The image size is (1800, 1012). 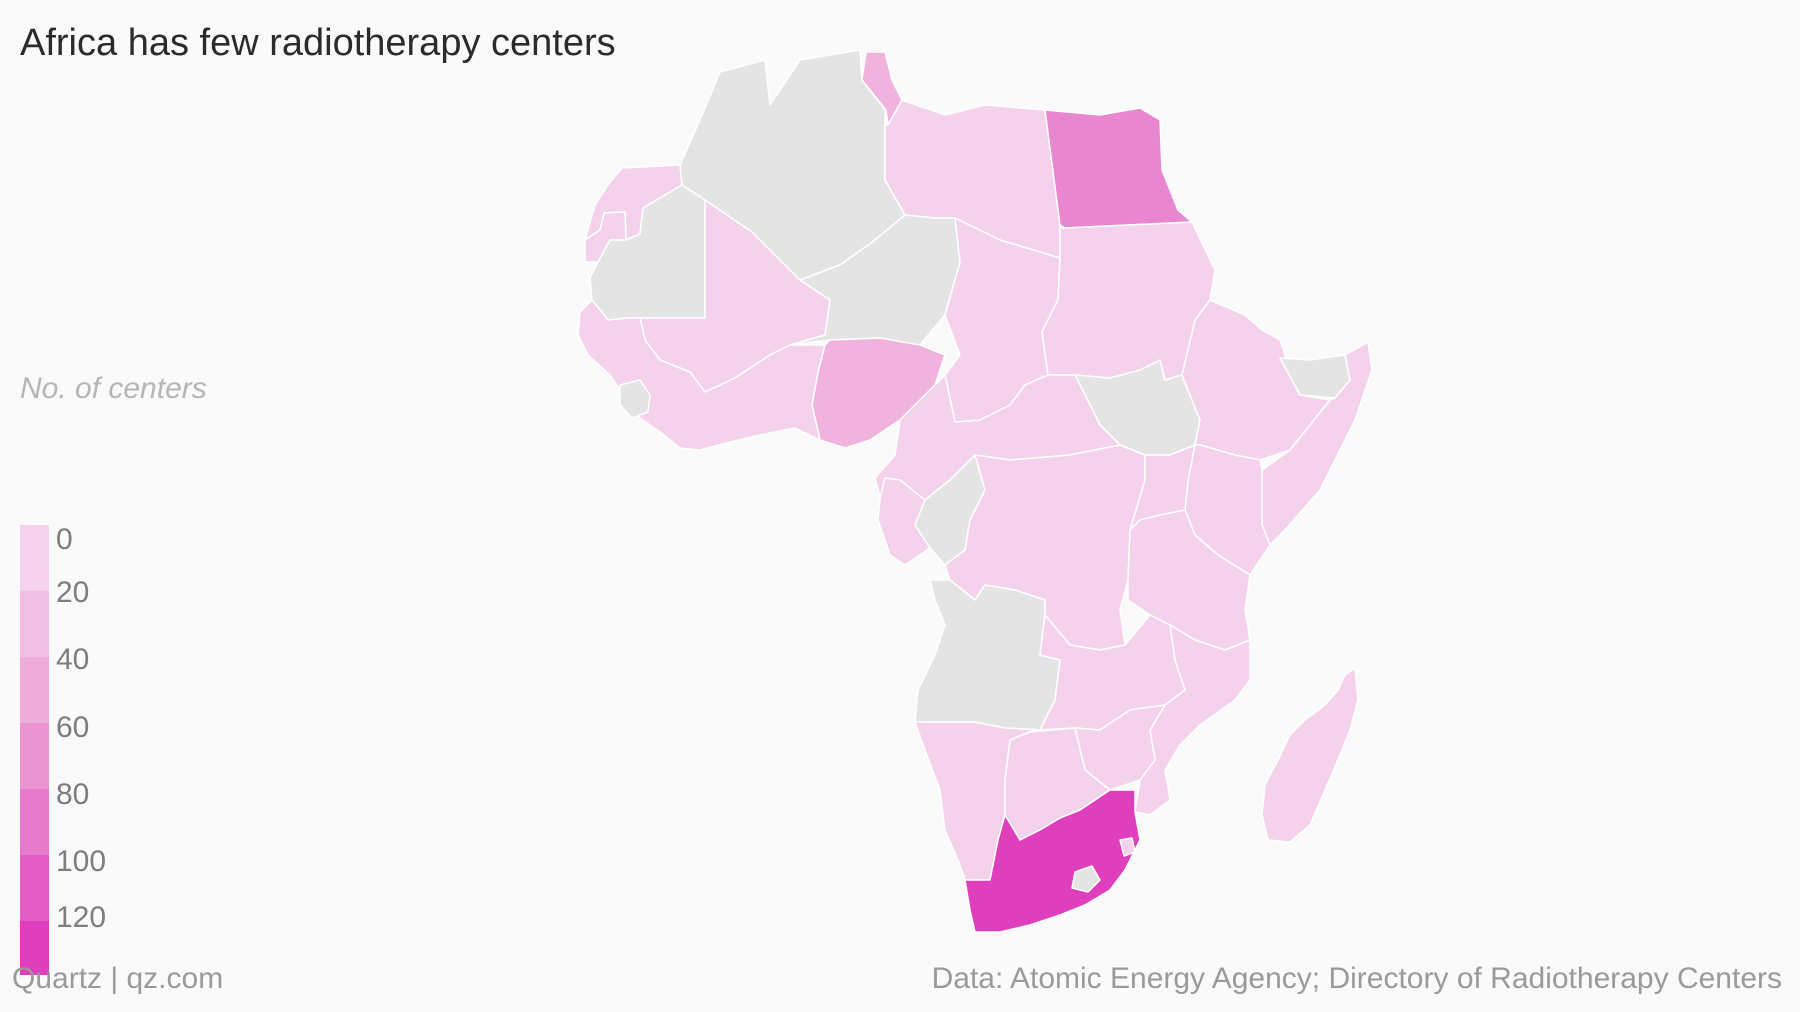 What do you see at coordinates (1052, 861) in the screenshot?
I see `region-south-africa` at bounding box center [1052, 861].